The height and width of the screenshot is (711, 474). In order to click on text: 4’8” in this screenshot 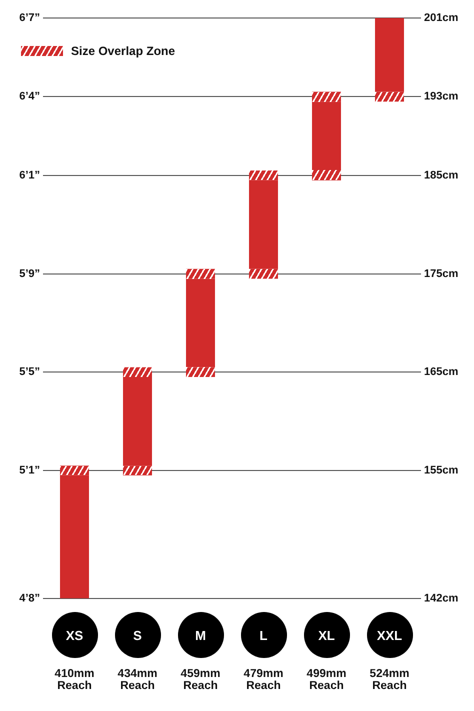, I will do `click(29, 598)`.